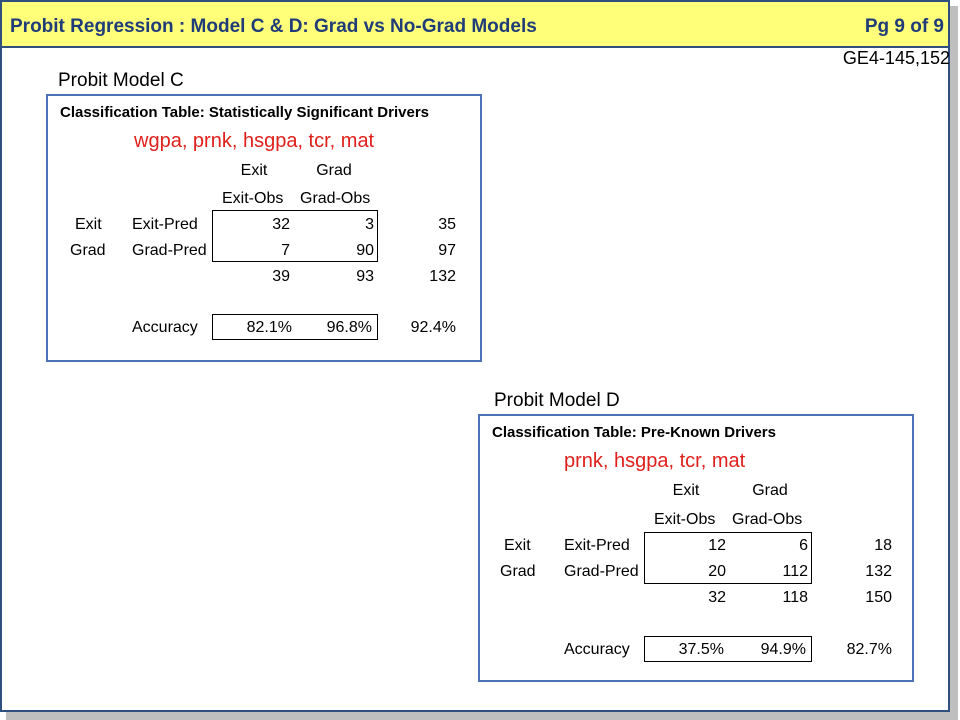 The width and height of the screenshot is (960, 720). I want to click on model-d-cell: 20, so click(717, 571).